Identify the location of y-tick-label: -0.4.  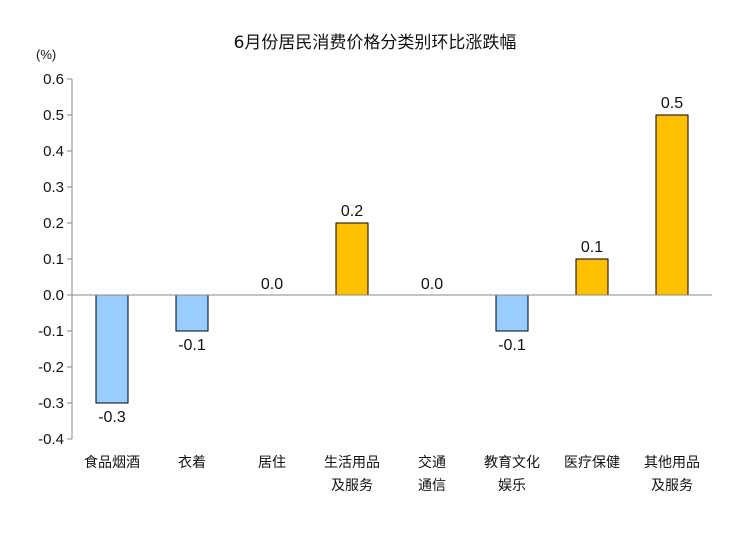
(51, 439).